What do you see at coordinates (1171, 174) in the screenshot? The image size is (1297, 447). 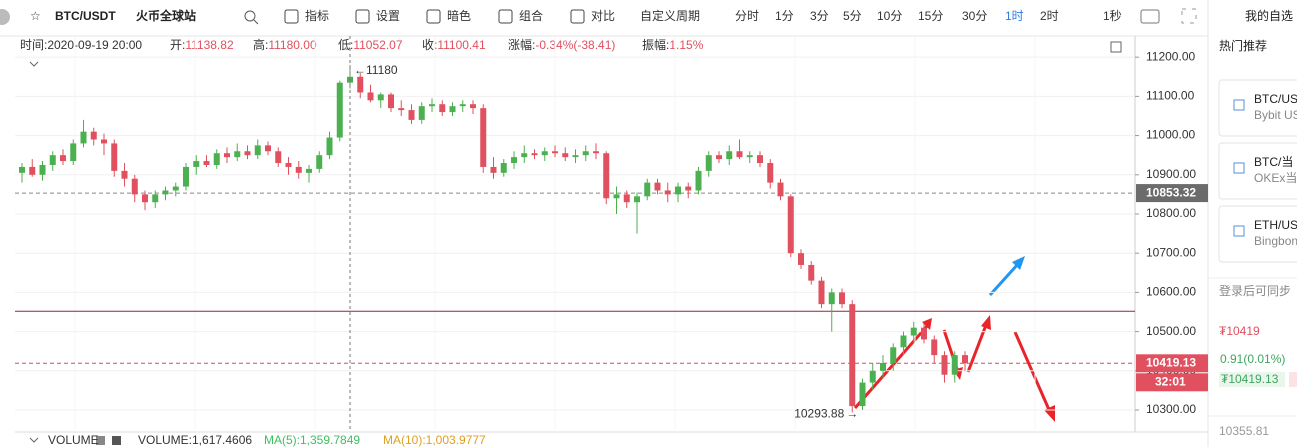 I see `y-tick-label: 10900.00` at bounding box center [1171, 174].